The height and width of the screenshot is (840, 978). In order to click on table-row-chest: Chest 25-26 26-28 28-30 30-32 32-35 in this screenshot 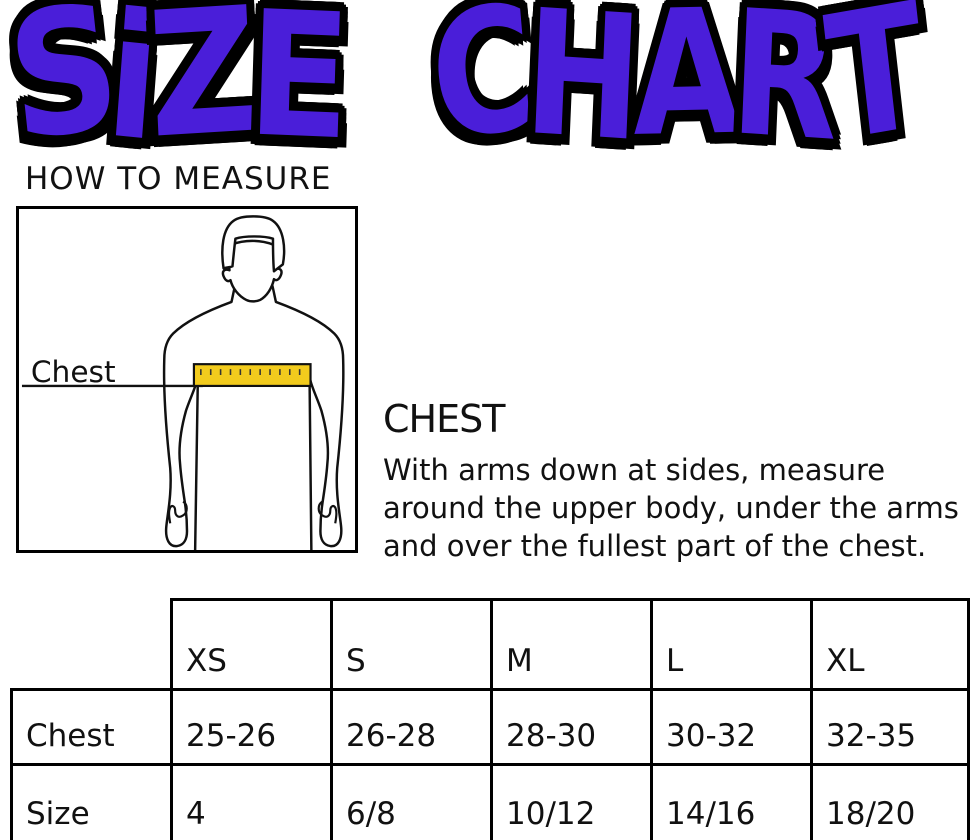, I will do `click(490, 727)`.